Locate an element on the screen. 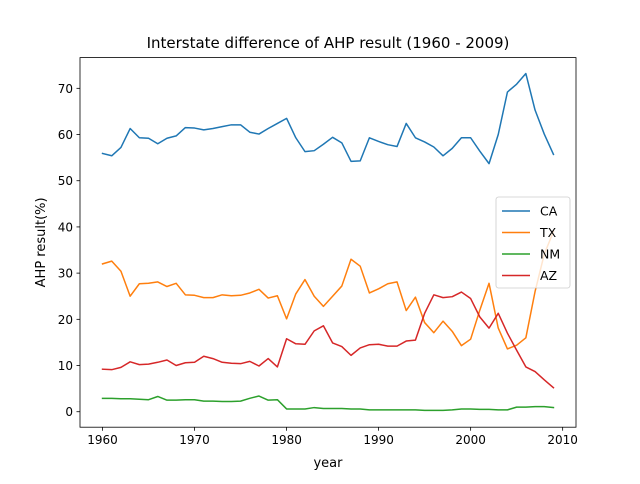 The height and width of the screenshot is (484, 640). y-tick-label: 60 is located at coordinates (65, 135).